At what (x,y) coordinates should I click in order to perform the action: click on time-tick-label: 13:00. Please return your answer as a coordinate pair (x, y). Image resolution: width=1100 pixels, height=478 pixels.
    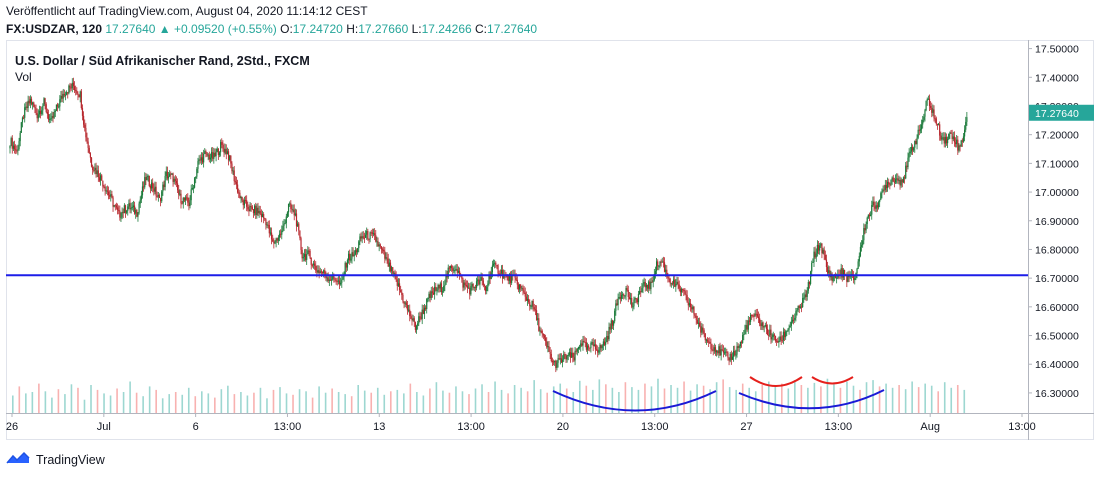
    Looking at the image, I should click on (839, 427).